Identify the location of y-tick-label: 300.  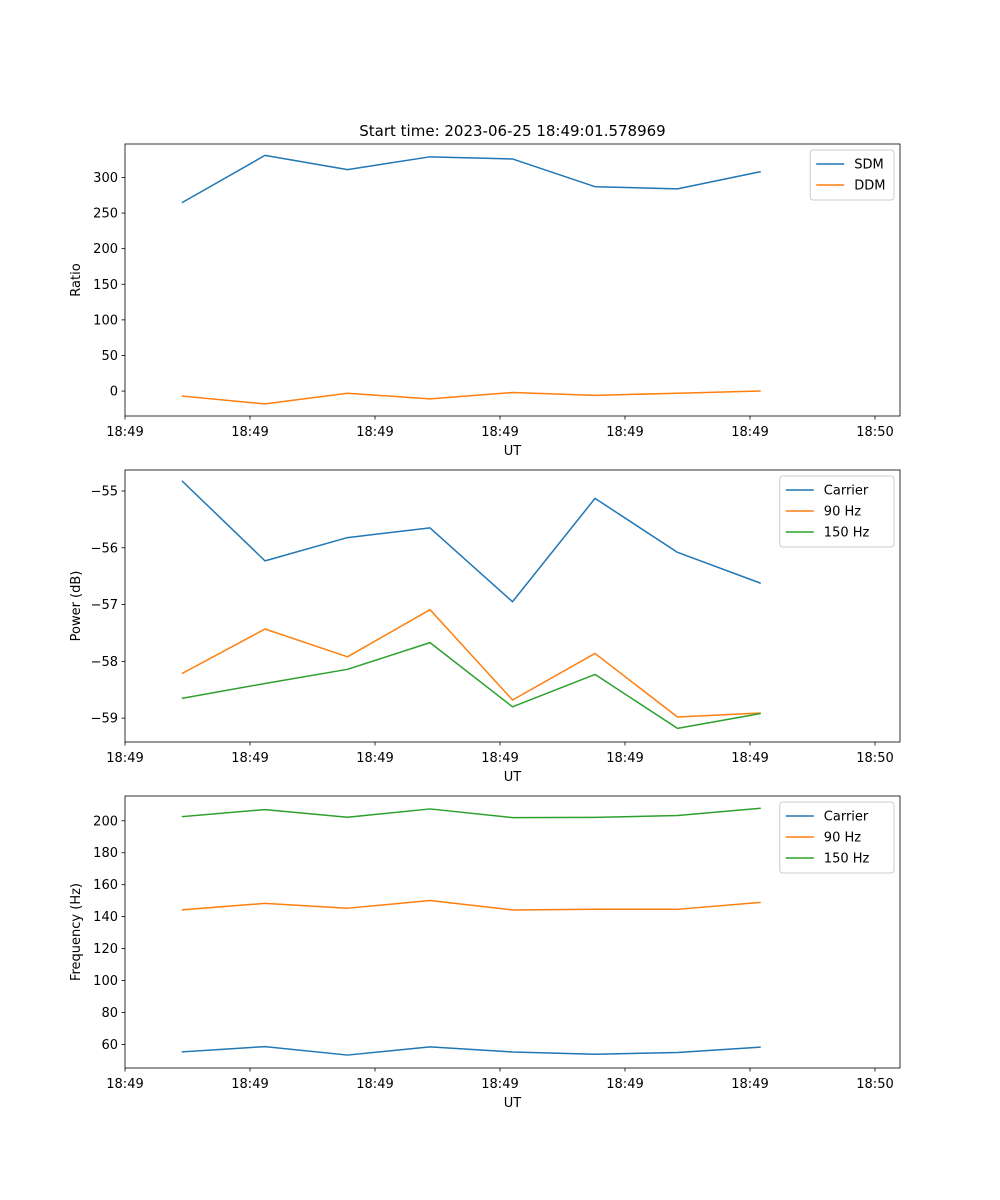
(105, 178).